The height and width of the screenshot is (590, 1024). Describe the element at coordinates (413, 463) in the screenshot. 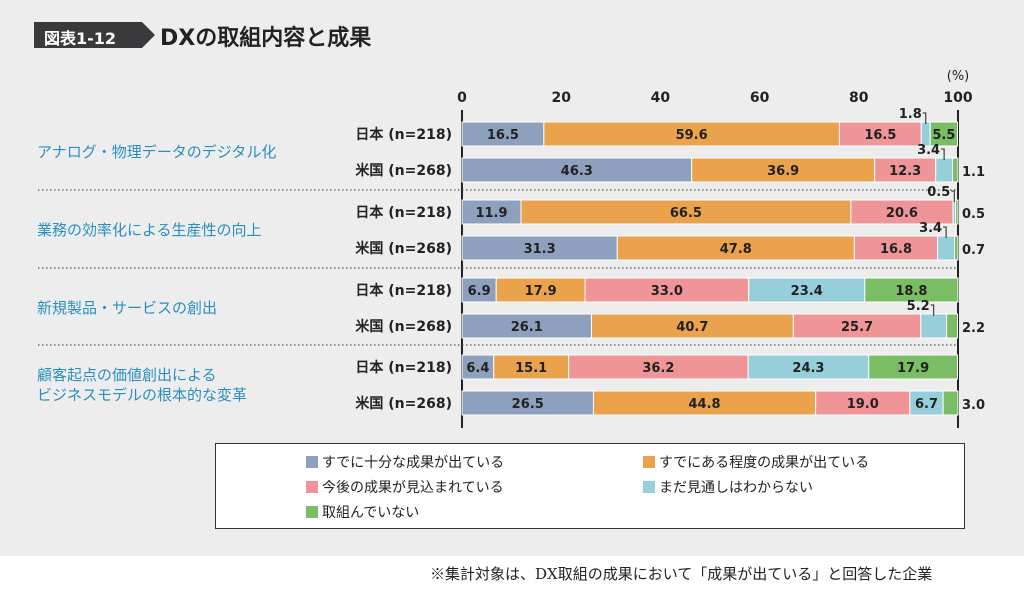

I see `legend-label: すでに十分な成果が出ている` at that location.